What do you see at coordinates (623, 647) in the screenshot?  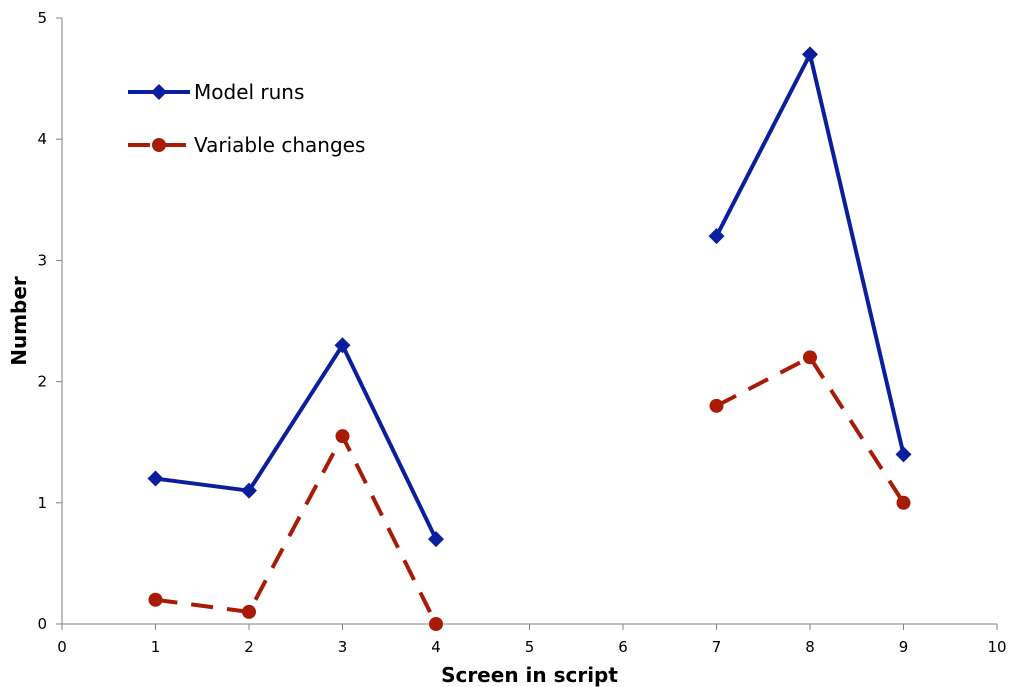 I see `x-tick-label: 6` at bounding box center [623, 647].